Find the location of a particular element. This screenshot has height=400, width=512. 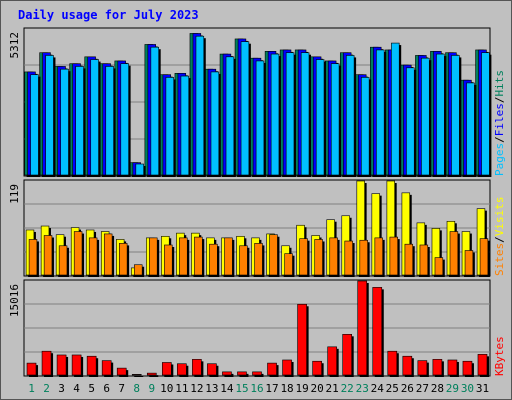

kbytes-bar-12-face is located at coordinates (197, 367).